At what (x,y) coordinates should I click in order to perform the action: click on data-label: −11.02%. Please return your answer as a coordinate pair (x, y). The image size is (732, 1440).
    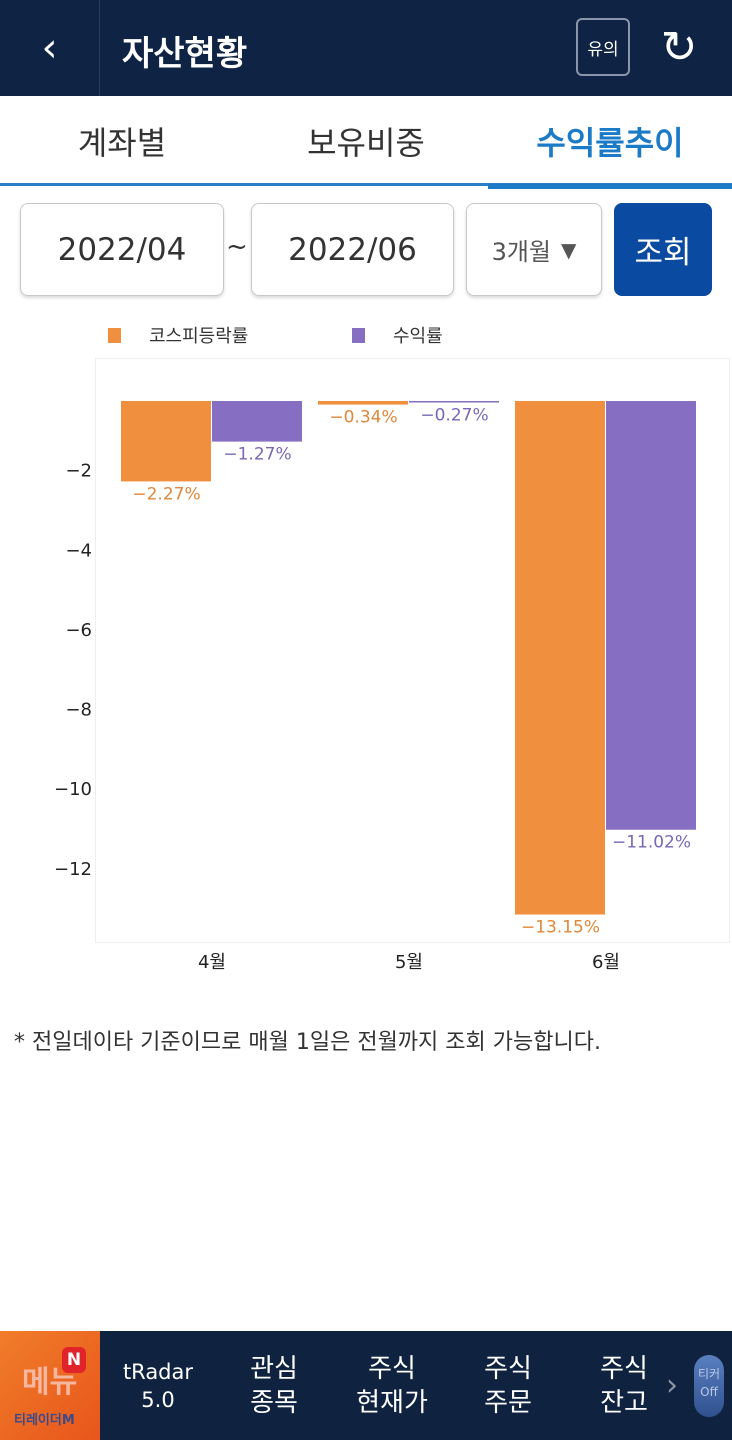
    Looking at the image, I should click on (651, 843).